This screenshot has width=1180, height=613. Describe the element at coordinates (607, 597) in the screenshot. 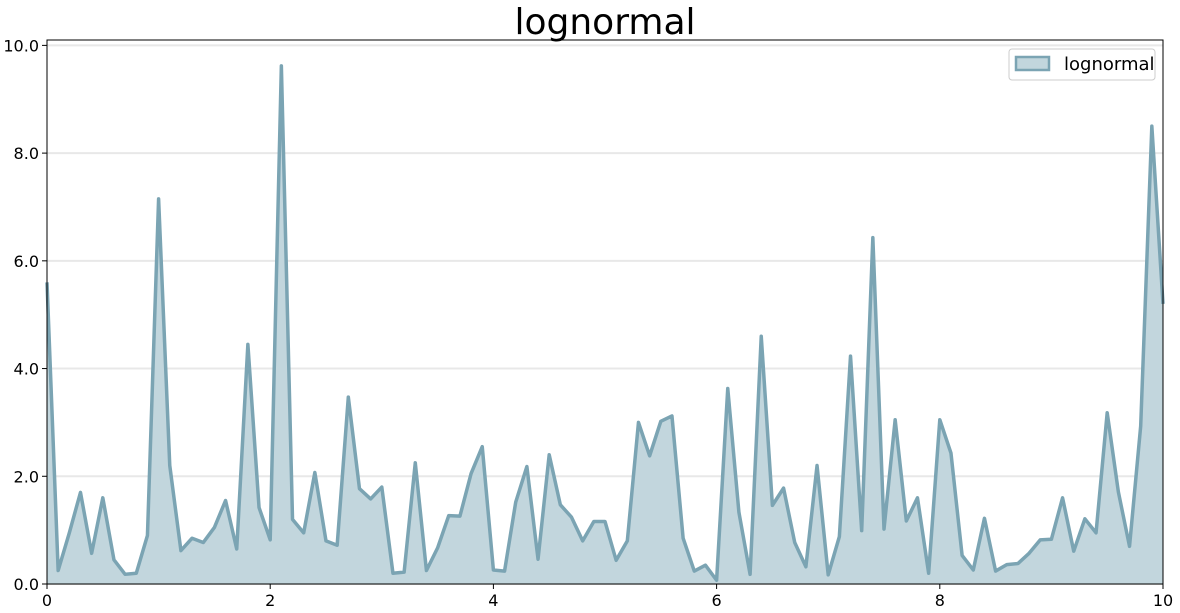

I see `x-axis: 0 2 4 6 8 10` at that location.